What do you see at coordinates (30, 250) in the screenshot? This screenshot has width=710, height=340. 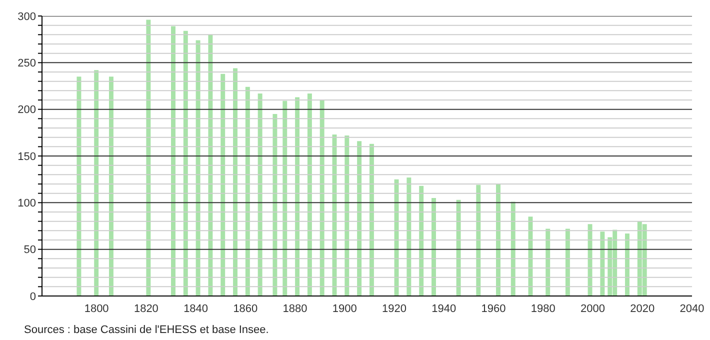 I see `y-tick-label: 50` at bounding box center [30, 250].